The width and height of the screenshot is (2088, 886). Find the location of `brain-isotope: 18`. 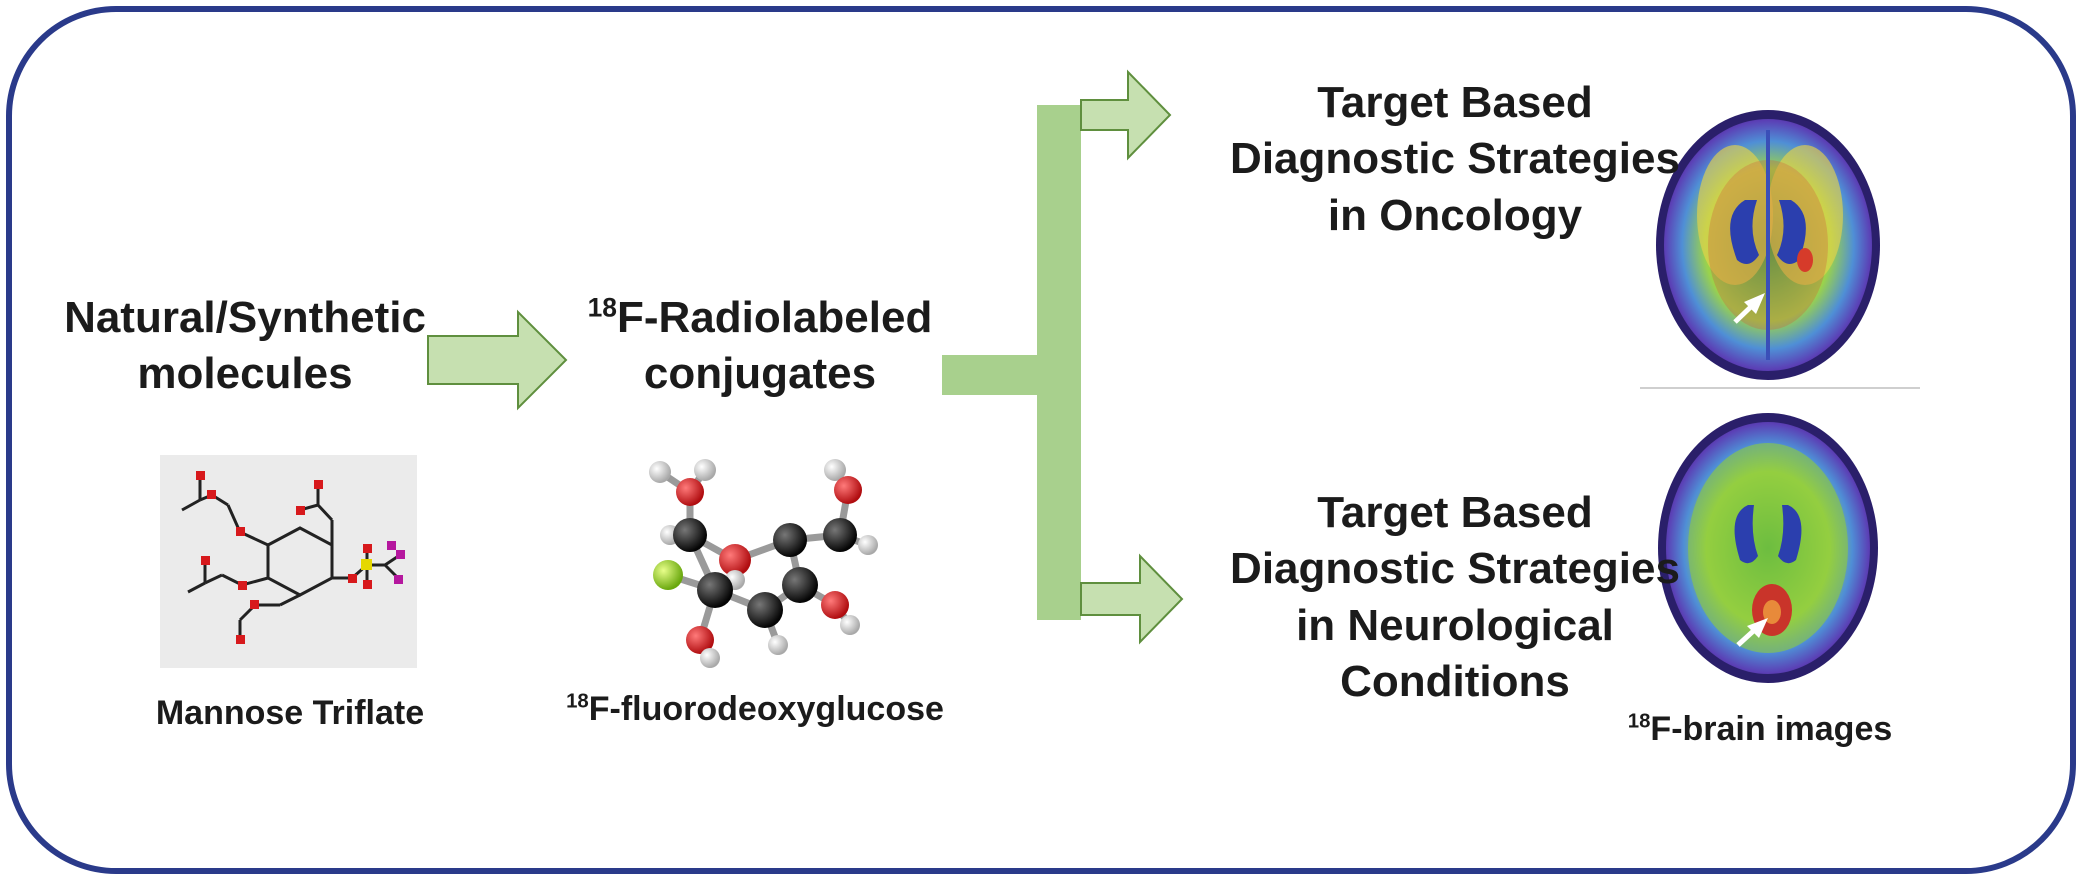

brain-isotope: 18 is located at coordinates (1639, 721).